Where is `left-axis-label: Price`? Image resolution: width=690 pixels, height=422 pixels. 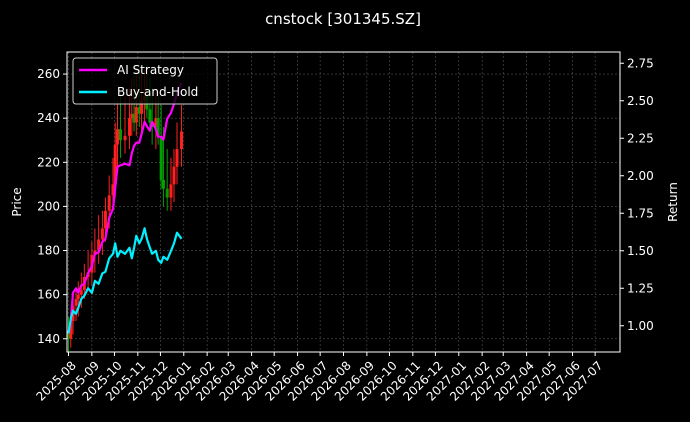 left-axis-label: Price is located at coordinates (17, 201).